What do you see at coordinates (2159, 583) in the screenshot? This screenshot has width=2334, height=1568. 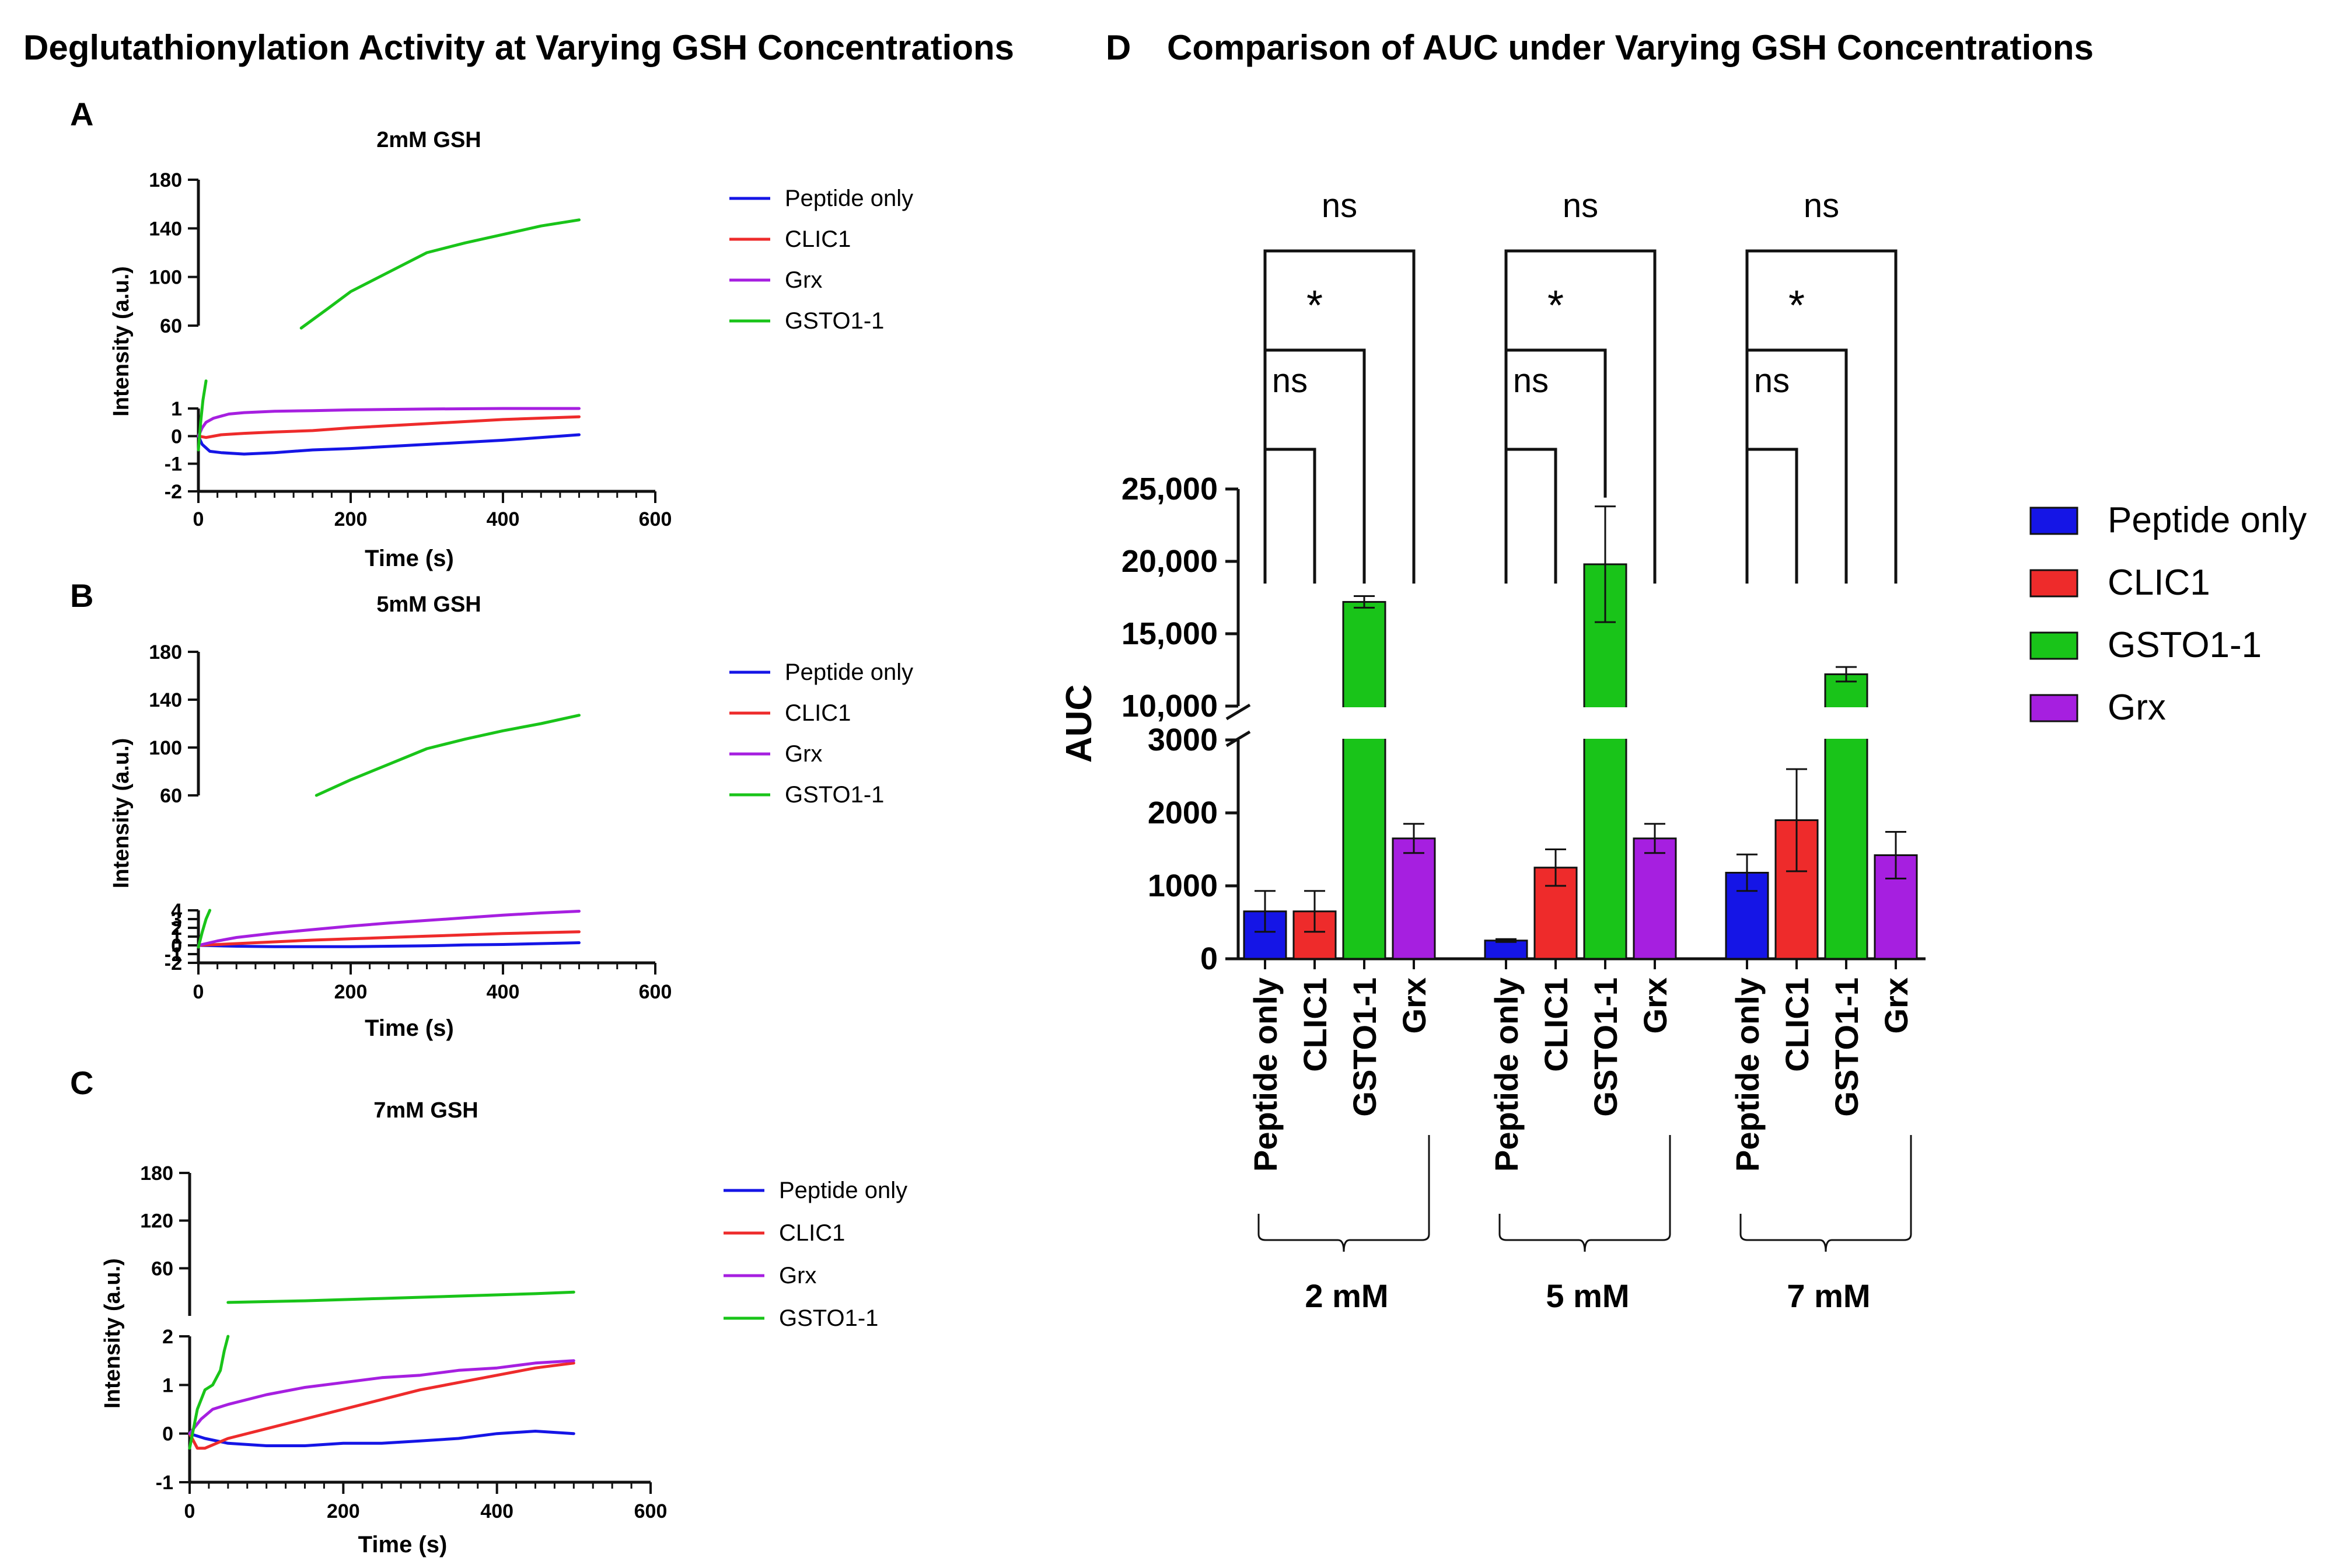 I see `panel-d-legend-label-clic1: CLIC1` at bounding box center [2159, 583].